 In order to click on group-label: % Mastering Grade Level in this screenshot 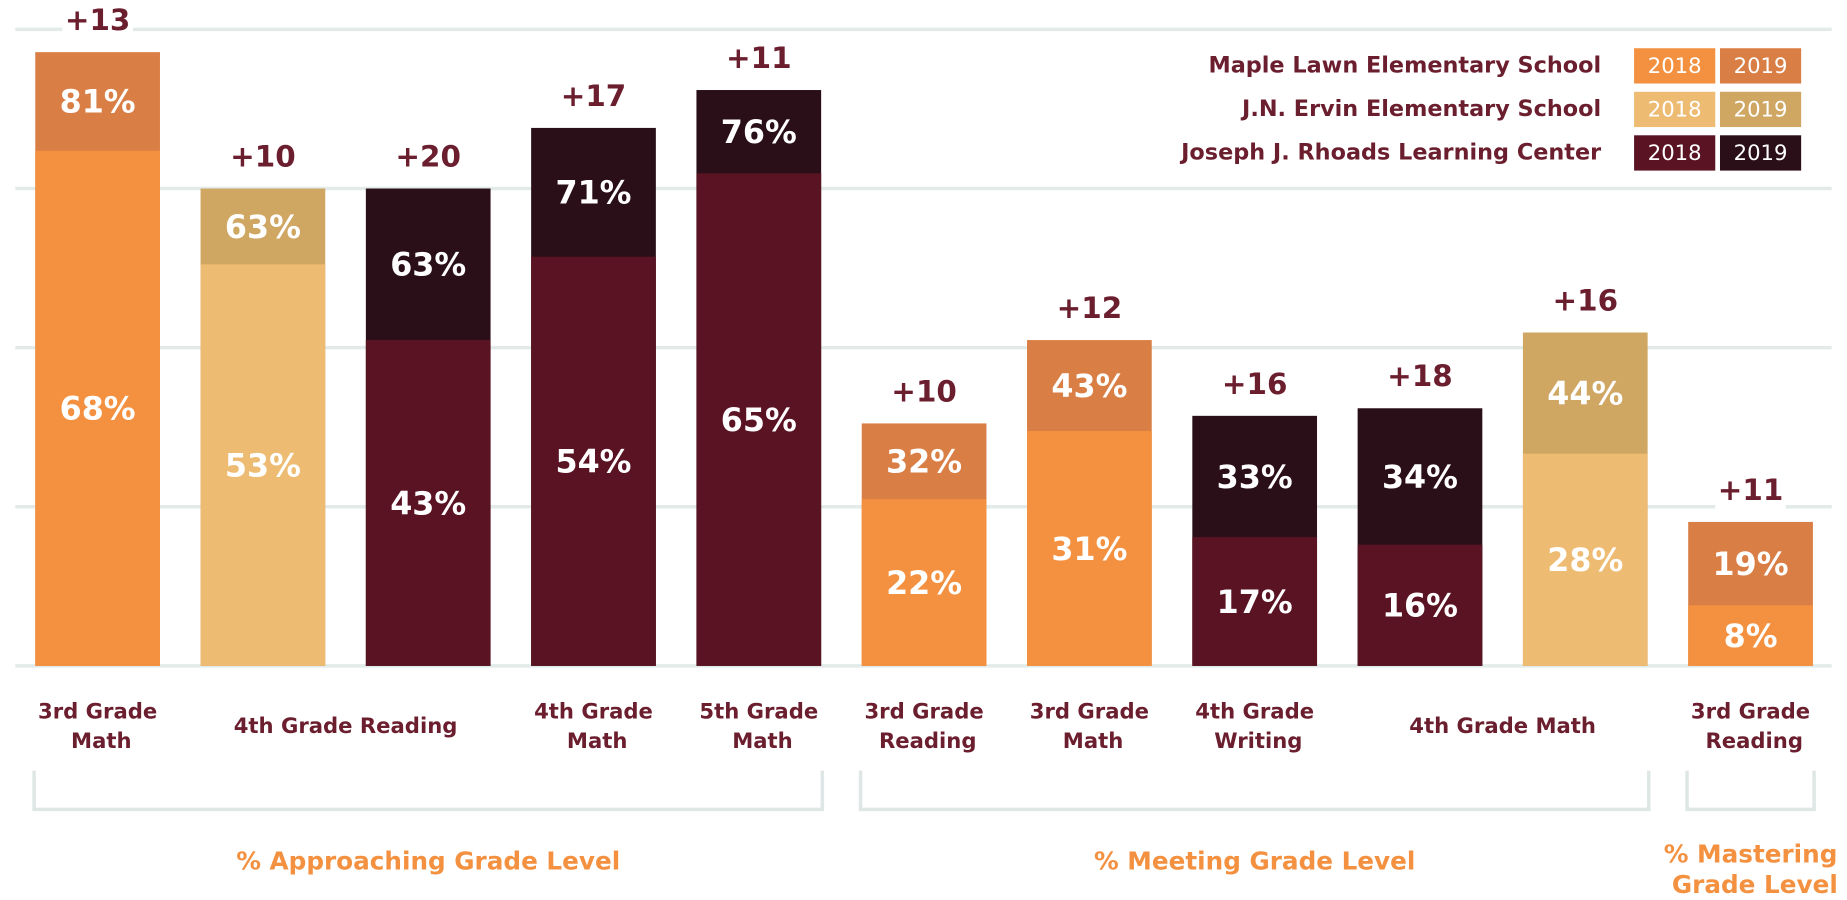, I will do `click(1750, 869)`.